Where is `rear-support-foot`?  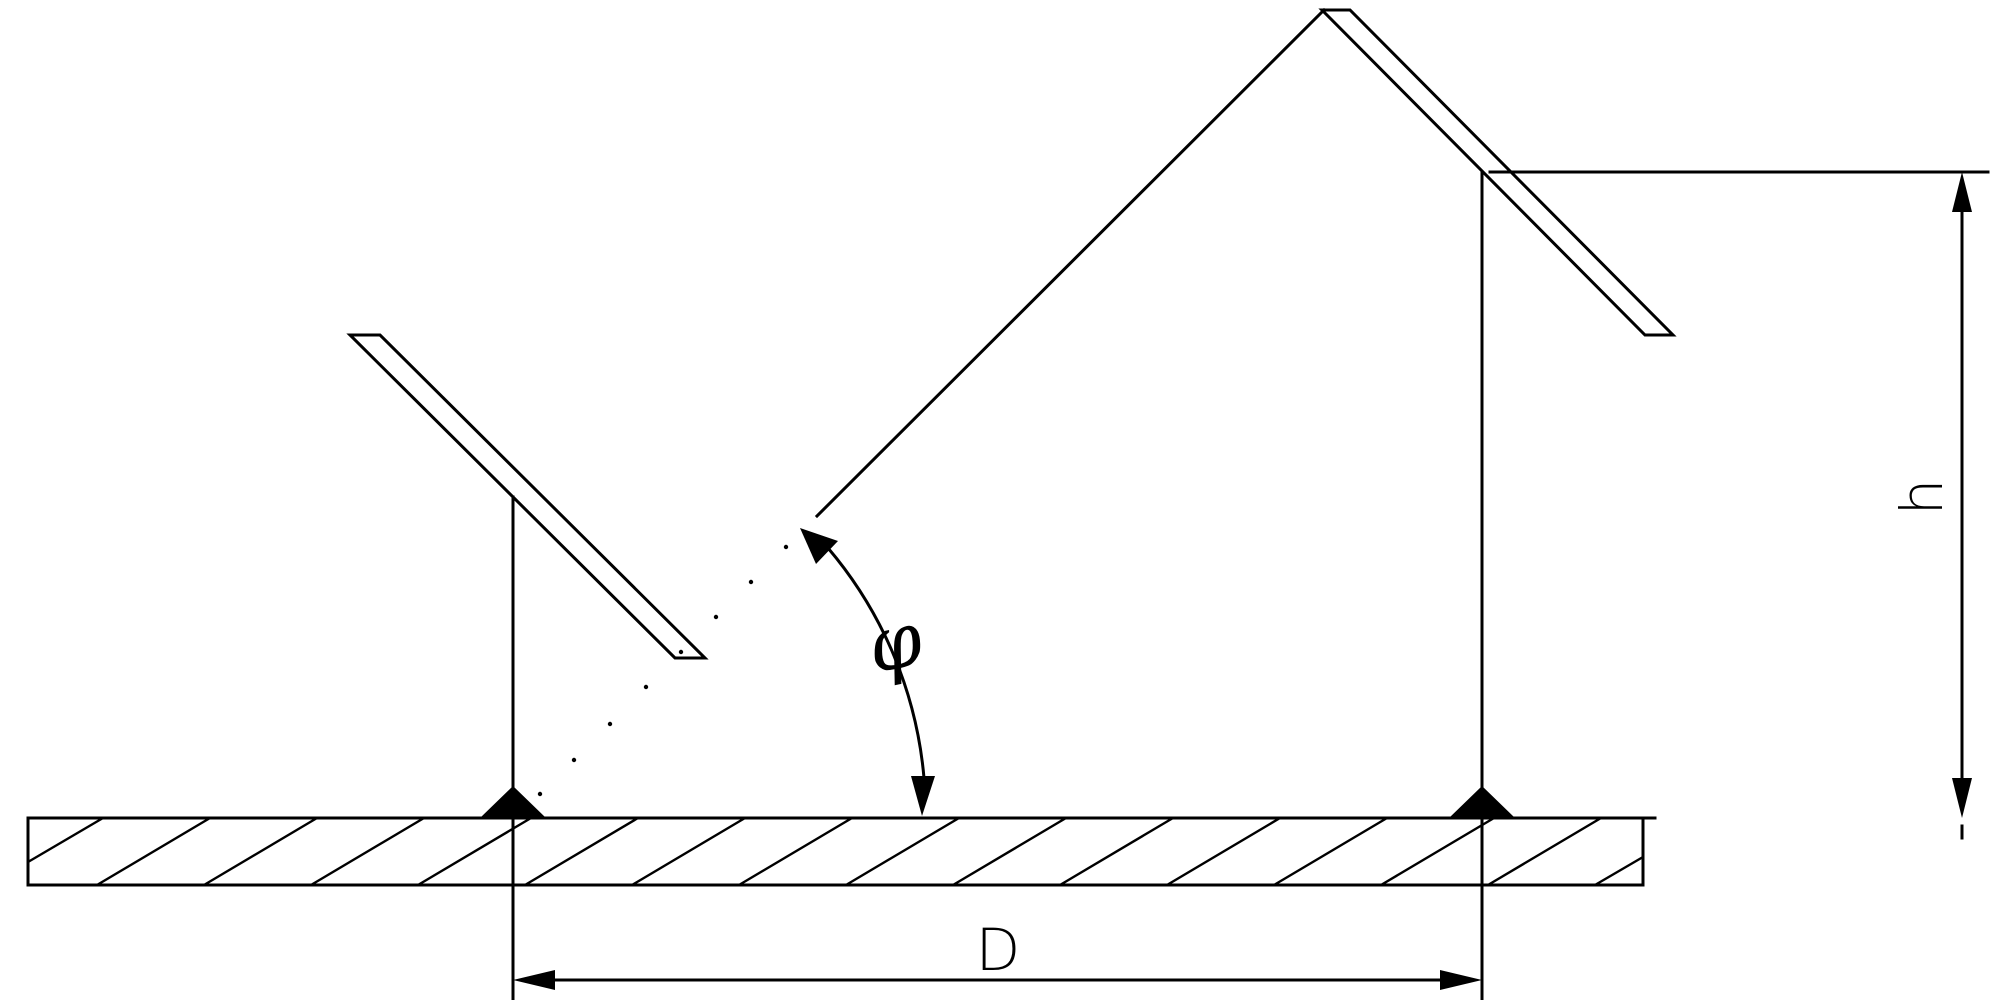
rear-support-foot is located at coordinates (1482, 802).